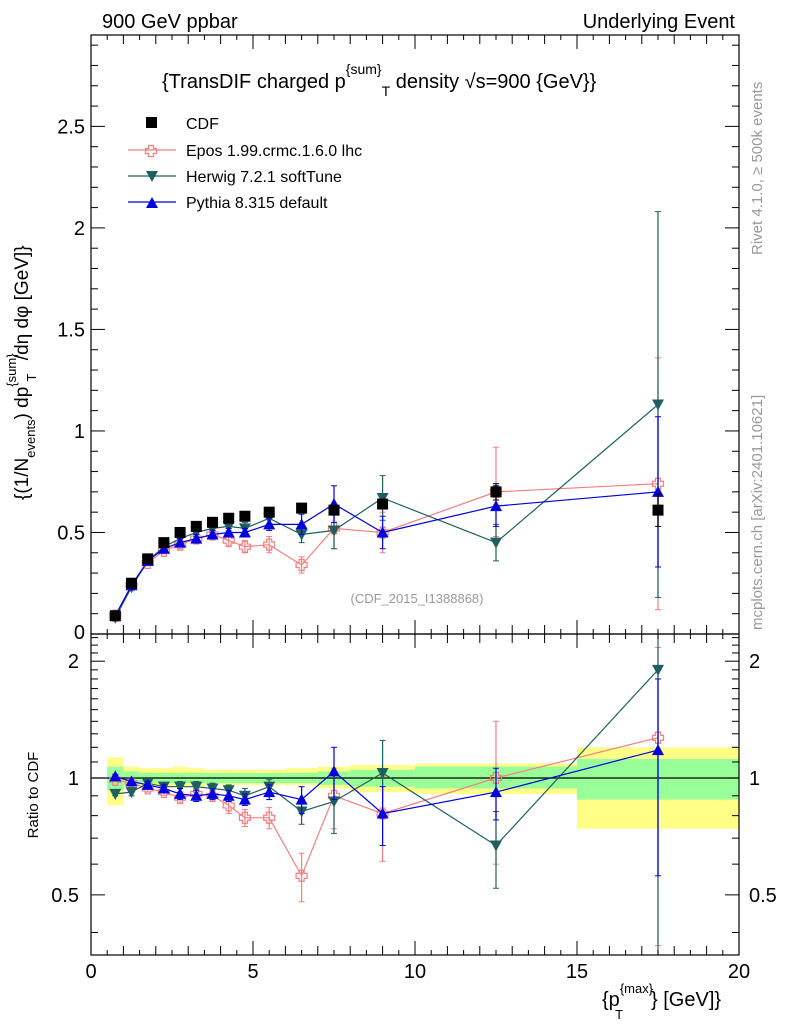 Image resolution: width=786 pixels, height=1024 pixels. Describe the element at coordinates (152, 176) in the screenshot. I see `legend-herwig-marker` at that location.